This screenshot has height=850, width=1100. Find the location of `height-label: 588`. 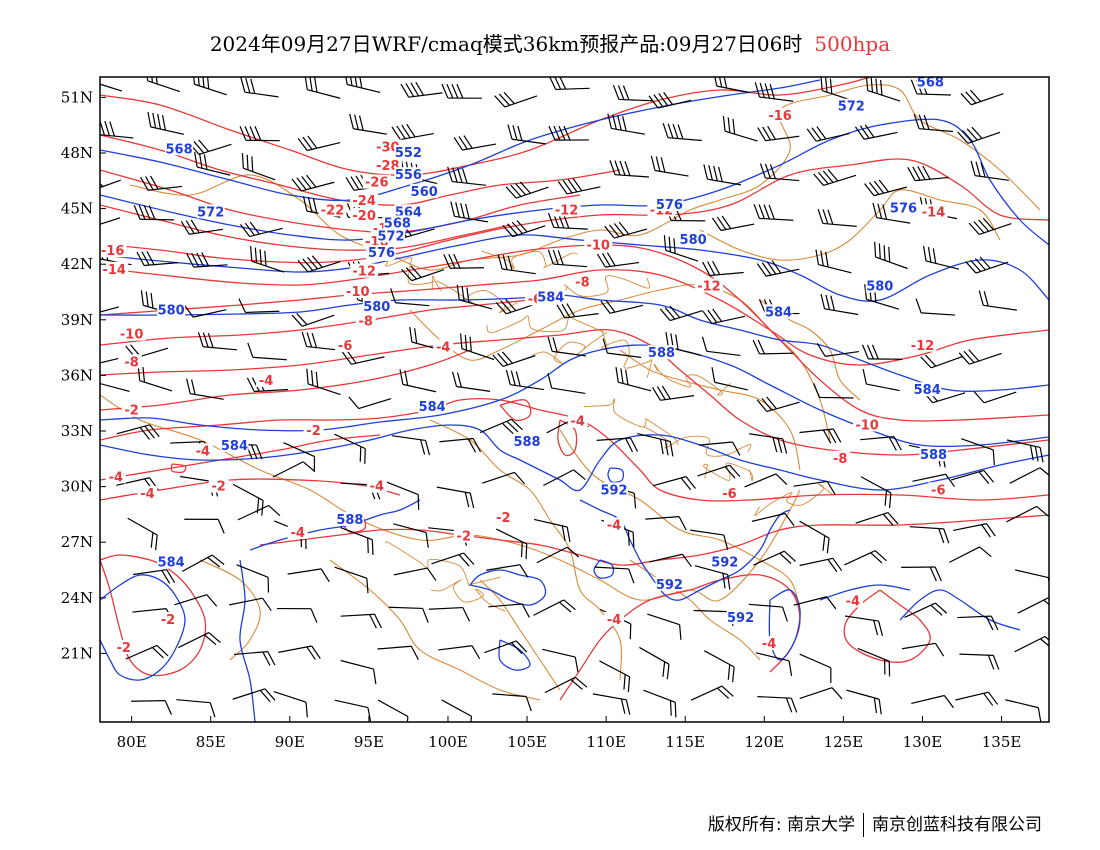

height-label: 588 is located at coordinates (661, 353).